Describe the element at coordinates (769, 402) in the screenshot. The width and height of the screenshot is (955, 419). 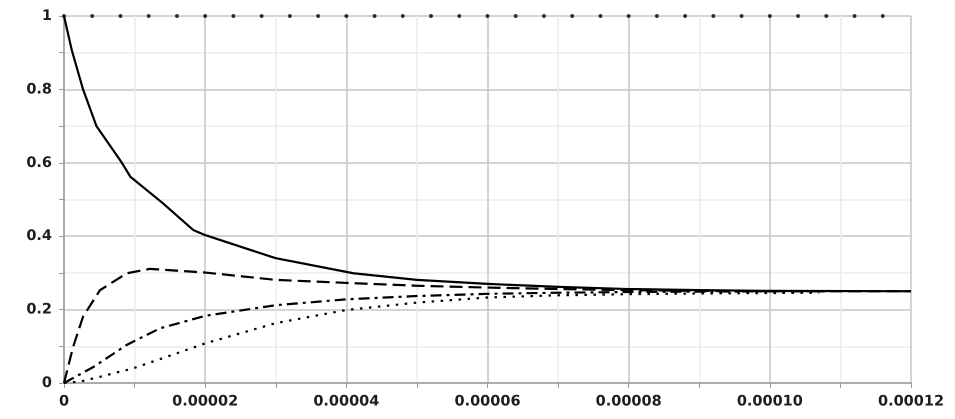
I see `x-tick-label: 0.00010` at that location.